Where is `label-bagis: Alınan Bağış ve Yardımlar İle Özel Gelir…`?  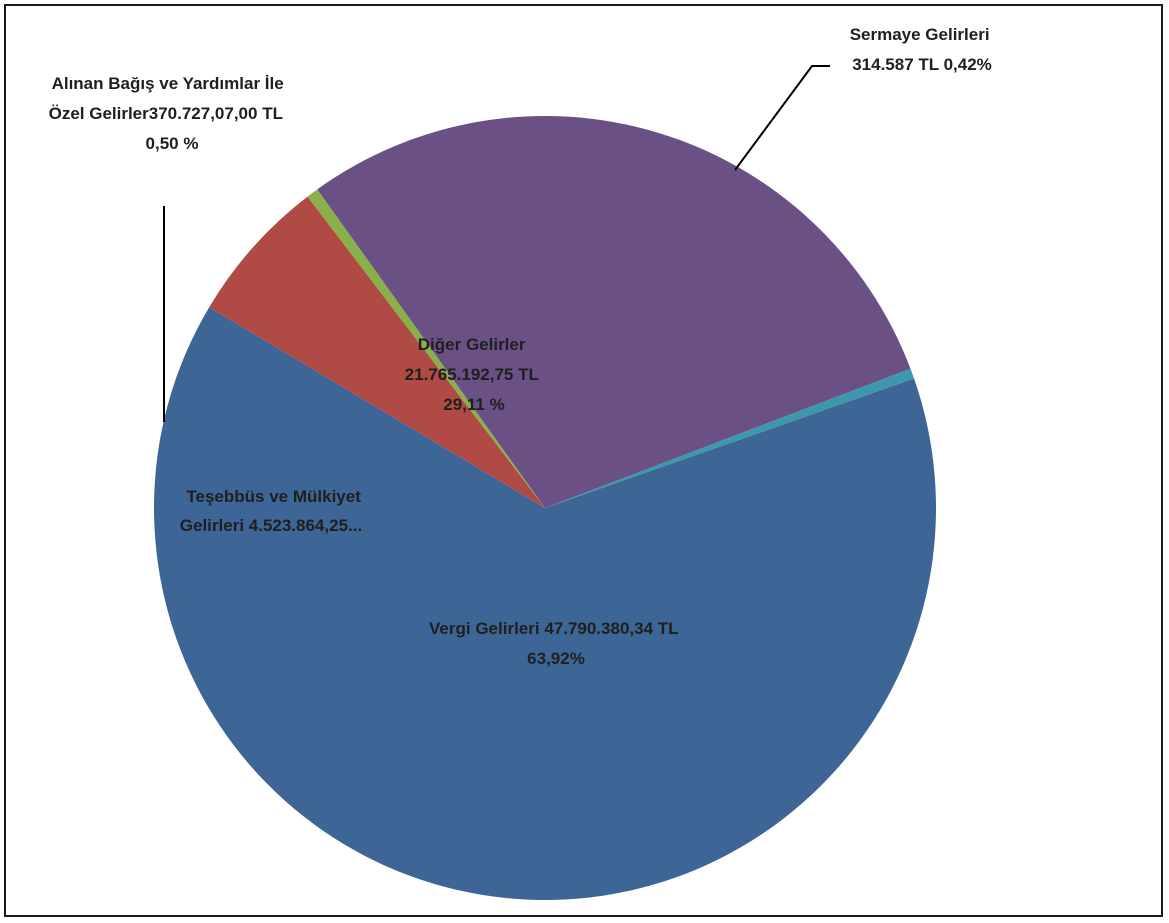 label-bagis: Alınan Bağış ve Yardımlar İle Özel Gelir… is located at coordinates (169, 113).